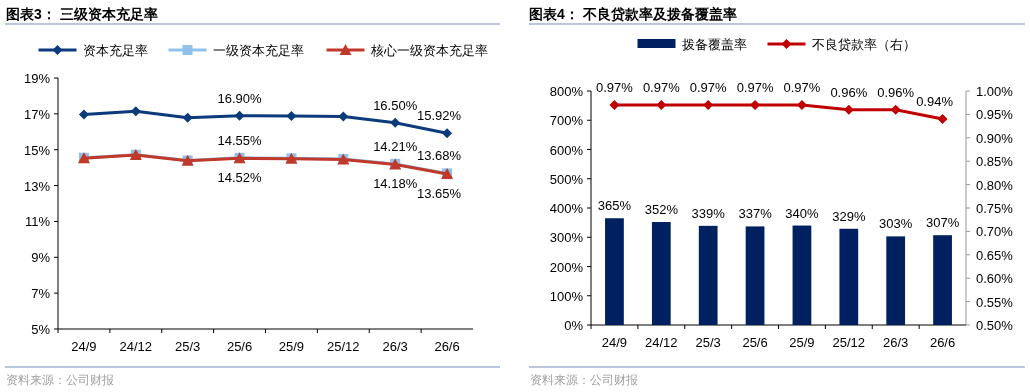  What do you see at coordinates (995, 185) in the screenshot?
I see `y2-tick-label: 0.80%` at bounding box center [995, 185].